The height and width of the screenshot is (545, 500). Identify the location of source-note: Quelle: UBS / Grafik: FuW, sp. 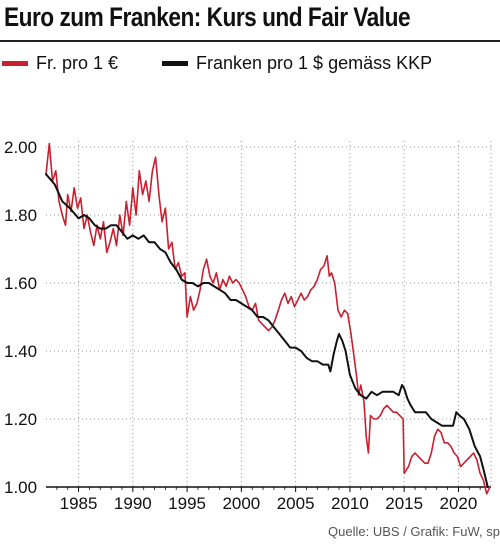
(414, 531).